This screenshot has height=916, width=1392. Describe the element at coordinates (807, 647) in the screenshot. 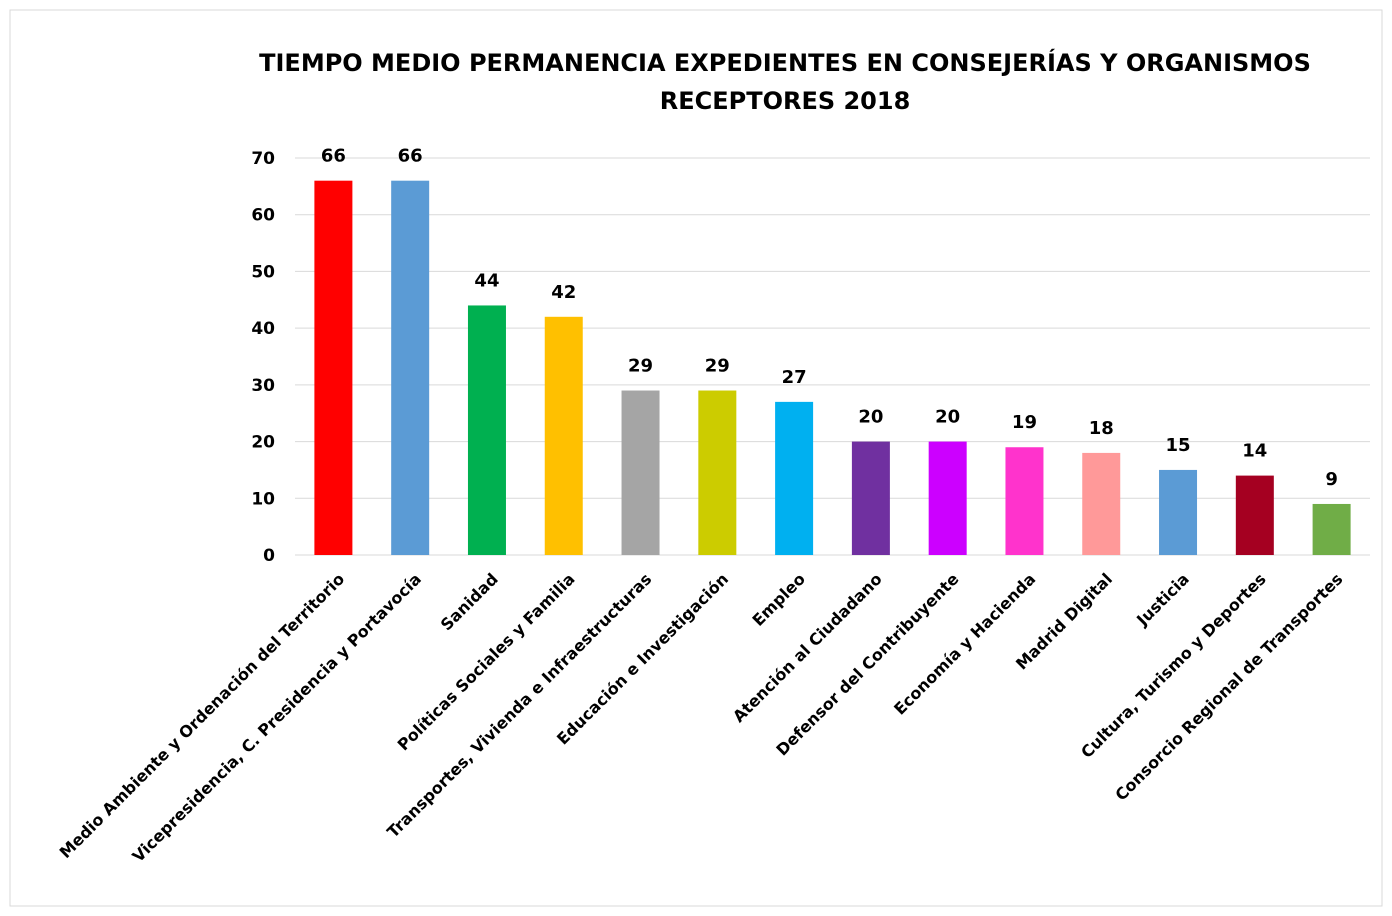

I see `x-tick-label: Atención al Ciudadano` at that location.